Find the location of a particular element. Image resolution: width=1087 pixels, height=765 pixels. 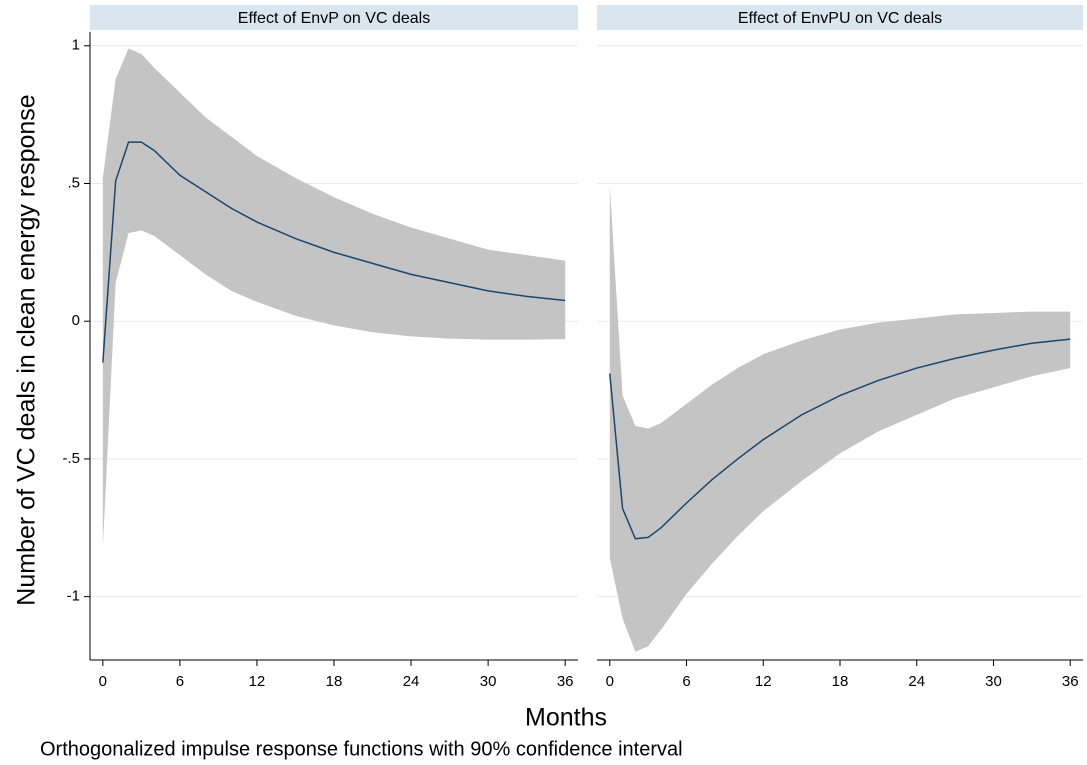

panel-title: Effect of EnvPU on VC deals is located at coordinates (840, 18).